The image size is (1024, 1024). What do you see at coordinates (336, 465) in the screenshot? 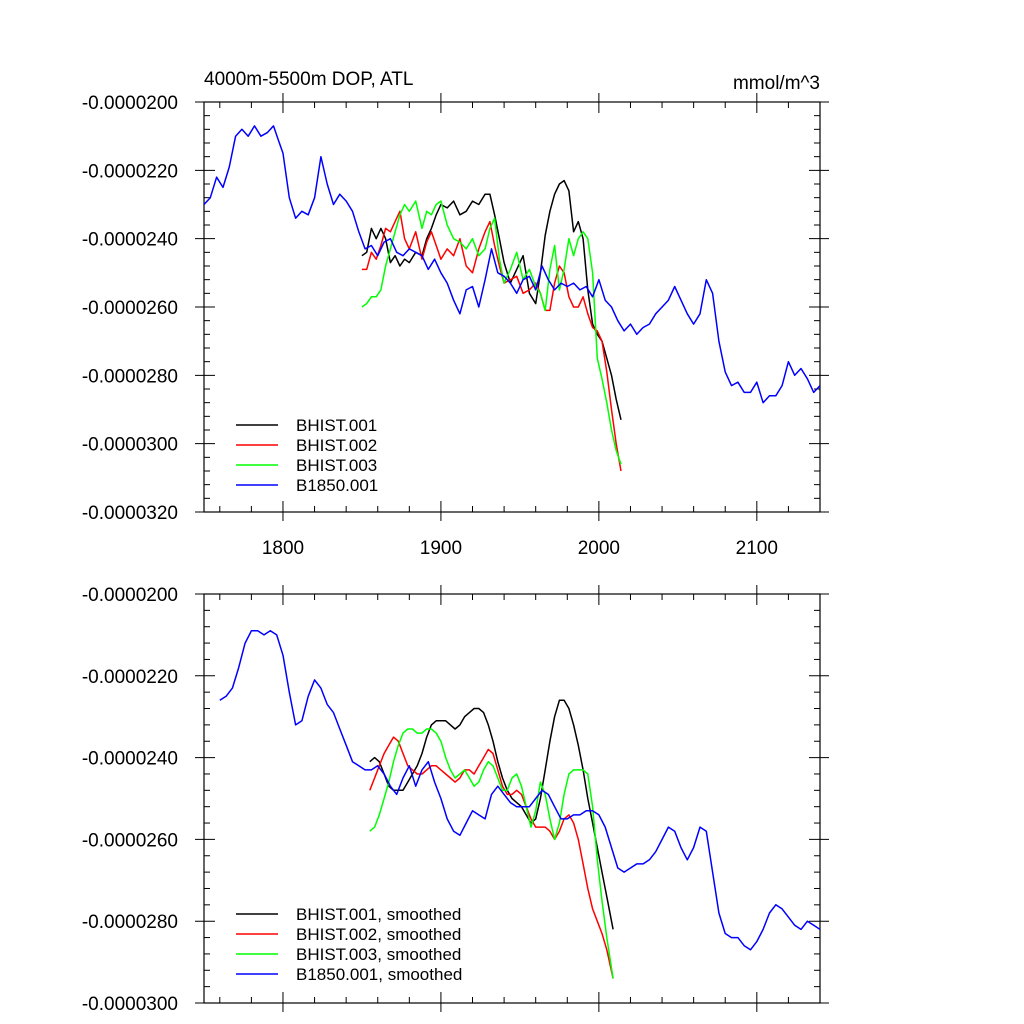
I see `legend-entry: BHIST.003` at bounding box center [336, 465].